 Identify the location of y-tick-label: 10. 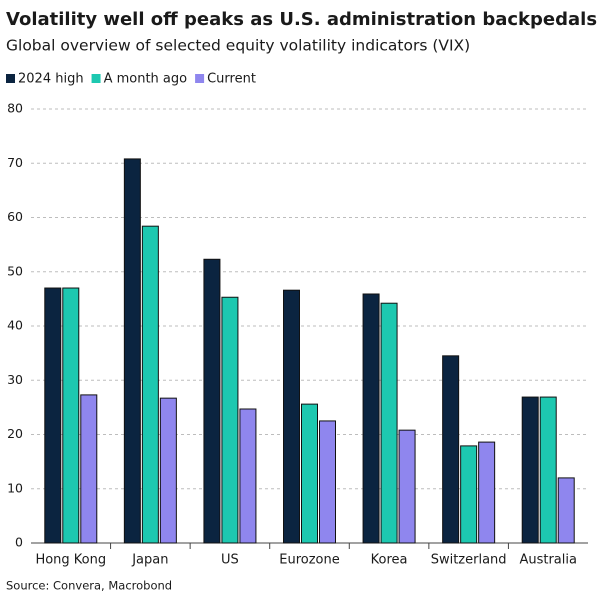
(15, 487).